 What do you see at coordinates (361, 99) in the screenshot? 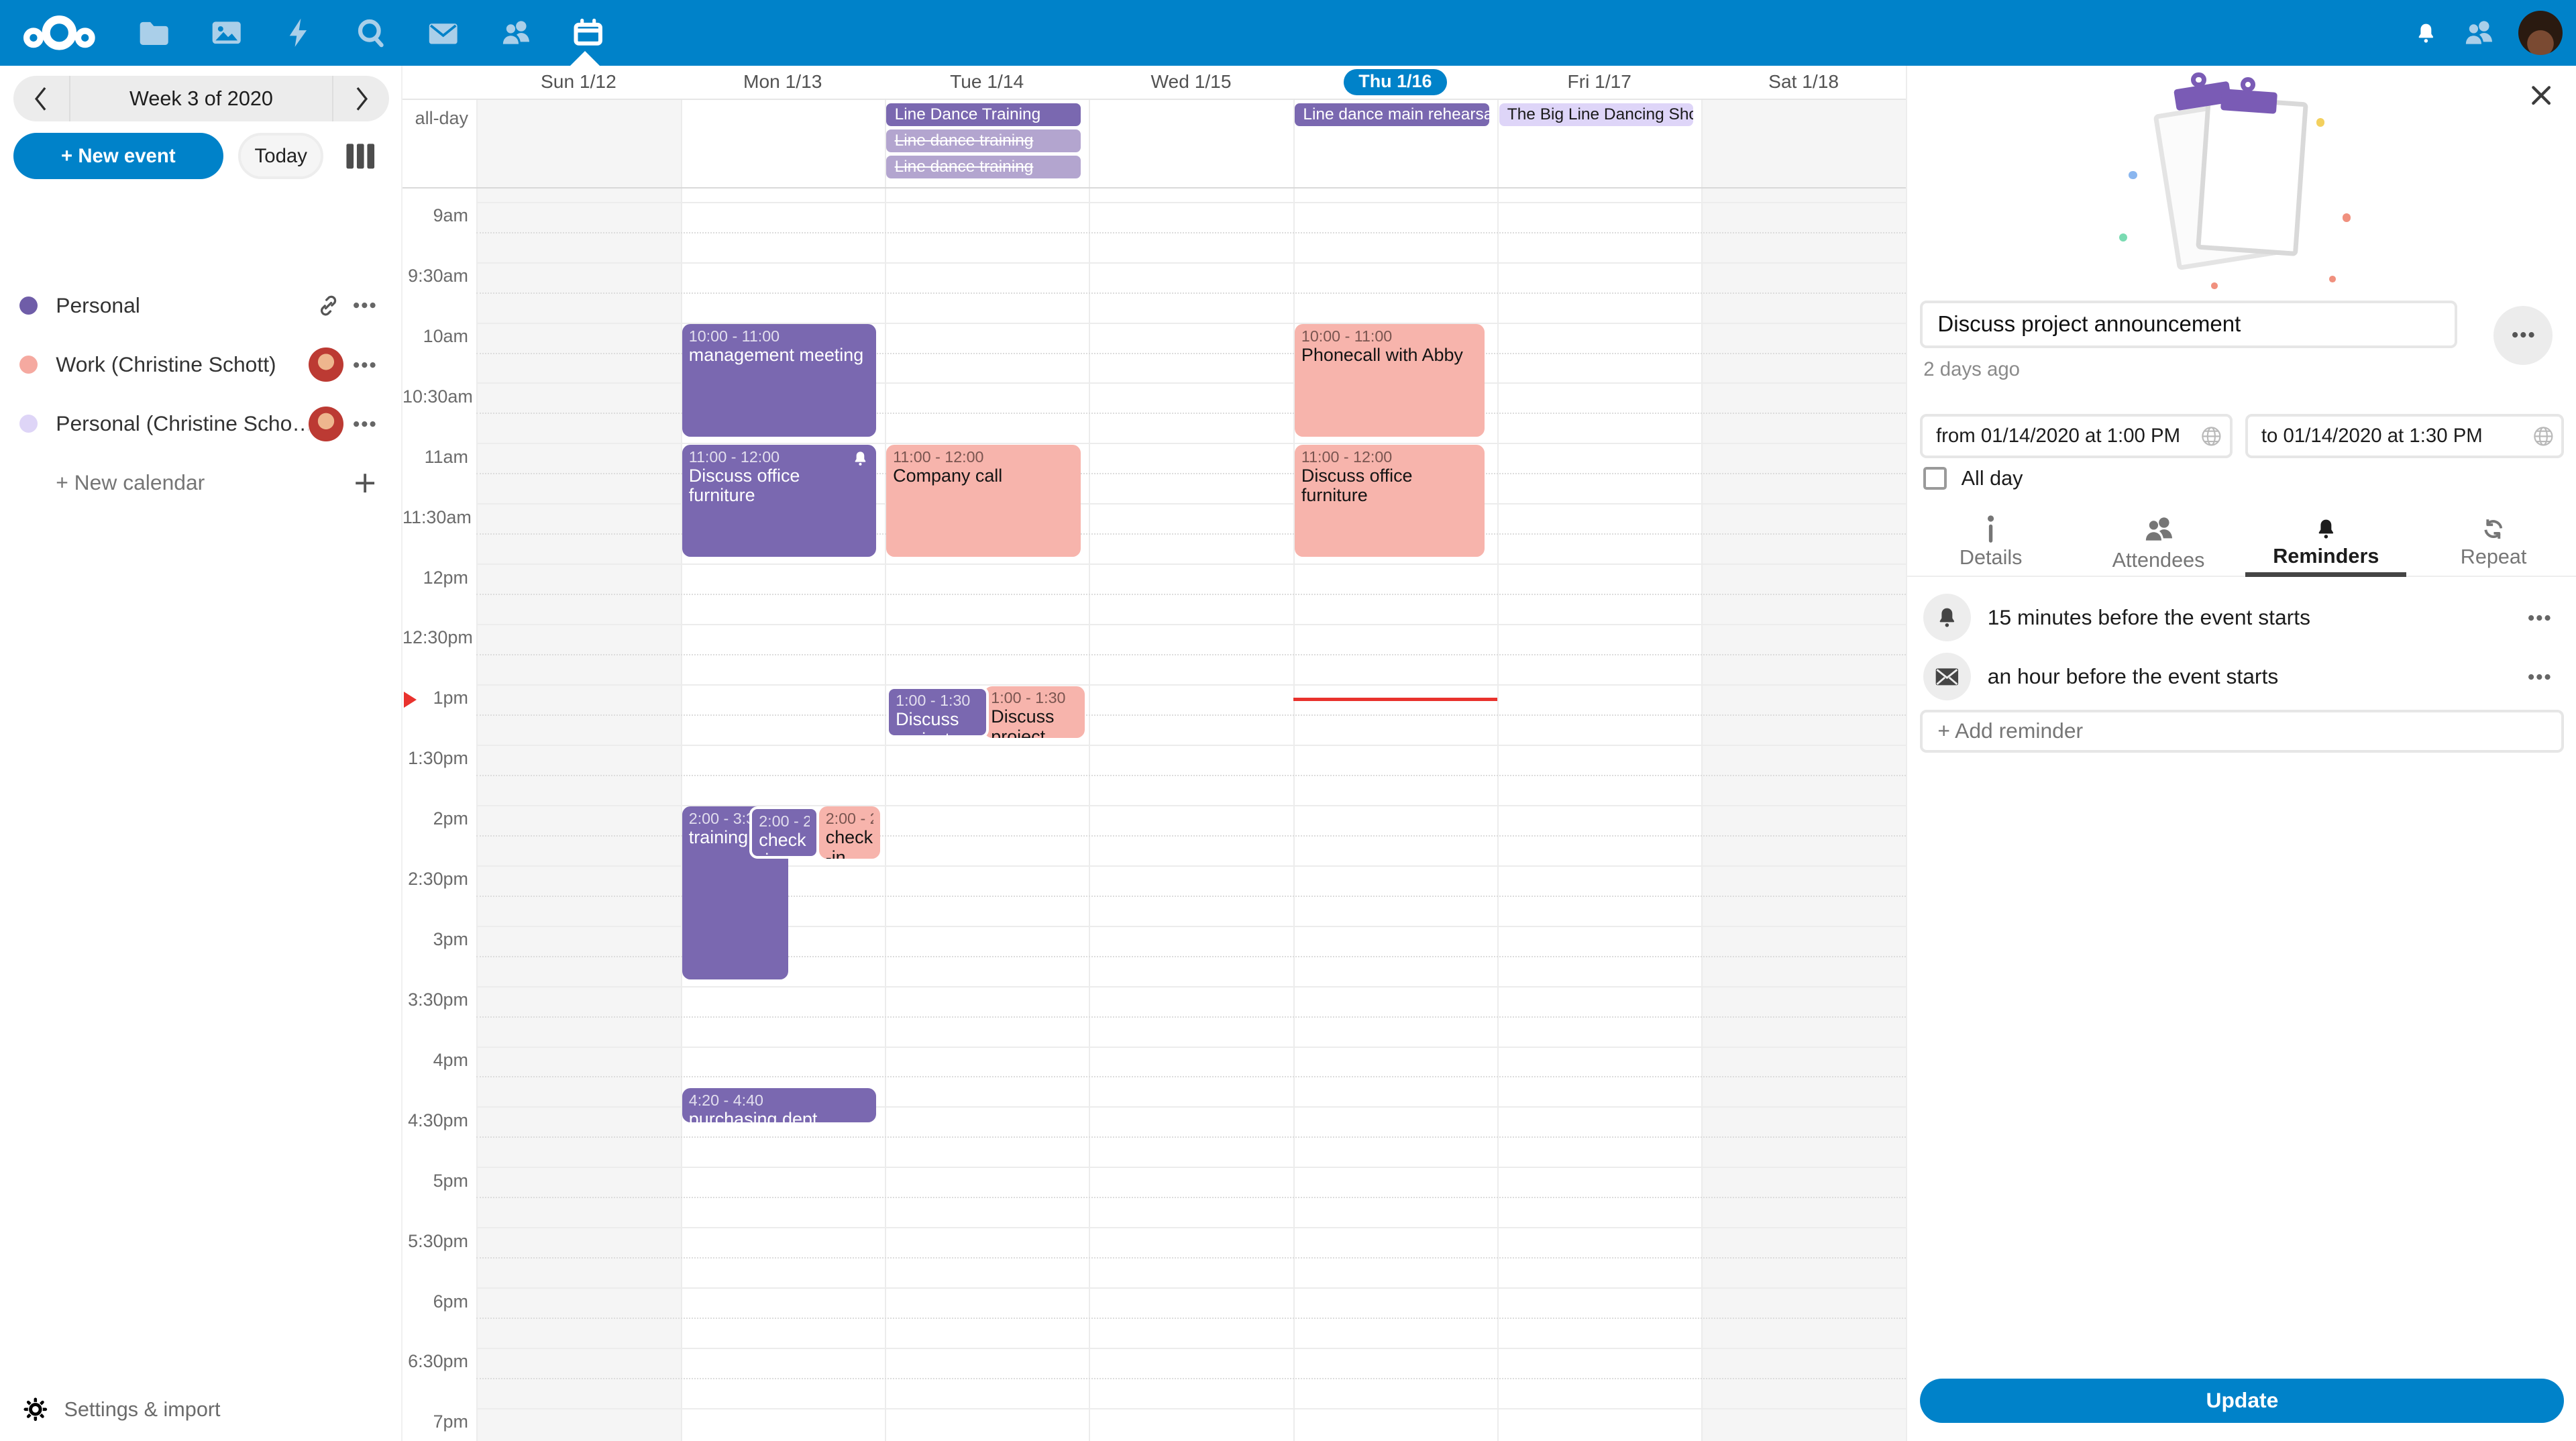
I see `next-week-button` at bounding box center [361, 99].